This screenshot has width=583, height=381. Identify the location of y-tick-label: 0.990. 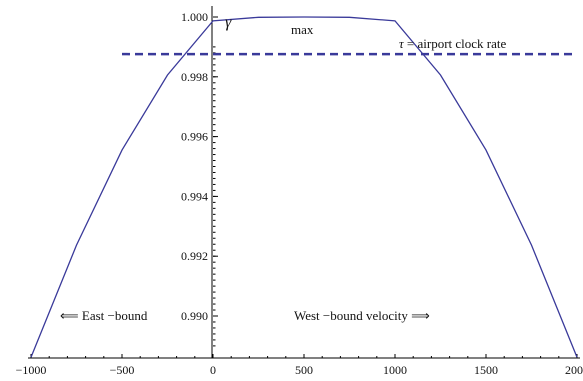
(194, 316).